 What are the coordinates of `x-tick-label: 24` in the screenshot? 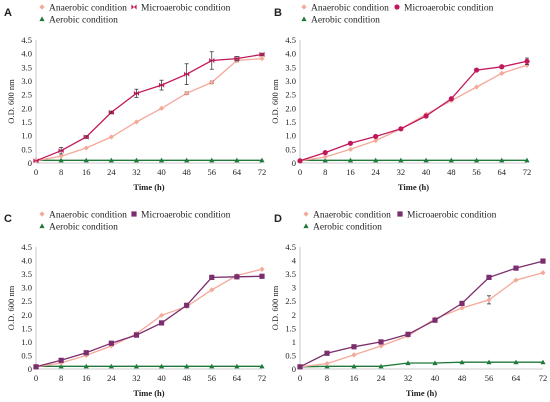 It's located at (111, 172).